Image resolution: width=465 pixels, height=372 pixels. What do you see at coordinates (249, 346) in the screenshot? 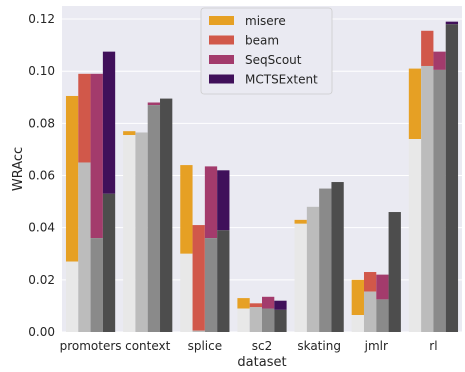
I see `x-axis-ticks: promoters context splice sc2 skating jmlr rl` at bounding box center [249, 346].